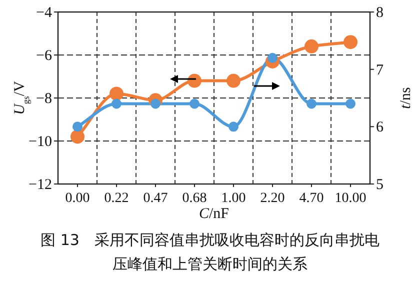 The height and width of the screenshot is (287, 419). I want to click on y2-tick-label: 6, so click(380, 128).